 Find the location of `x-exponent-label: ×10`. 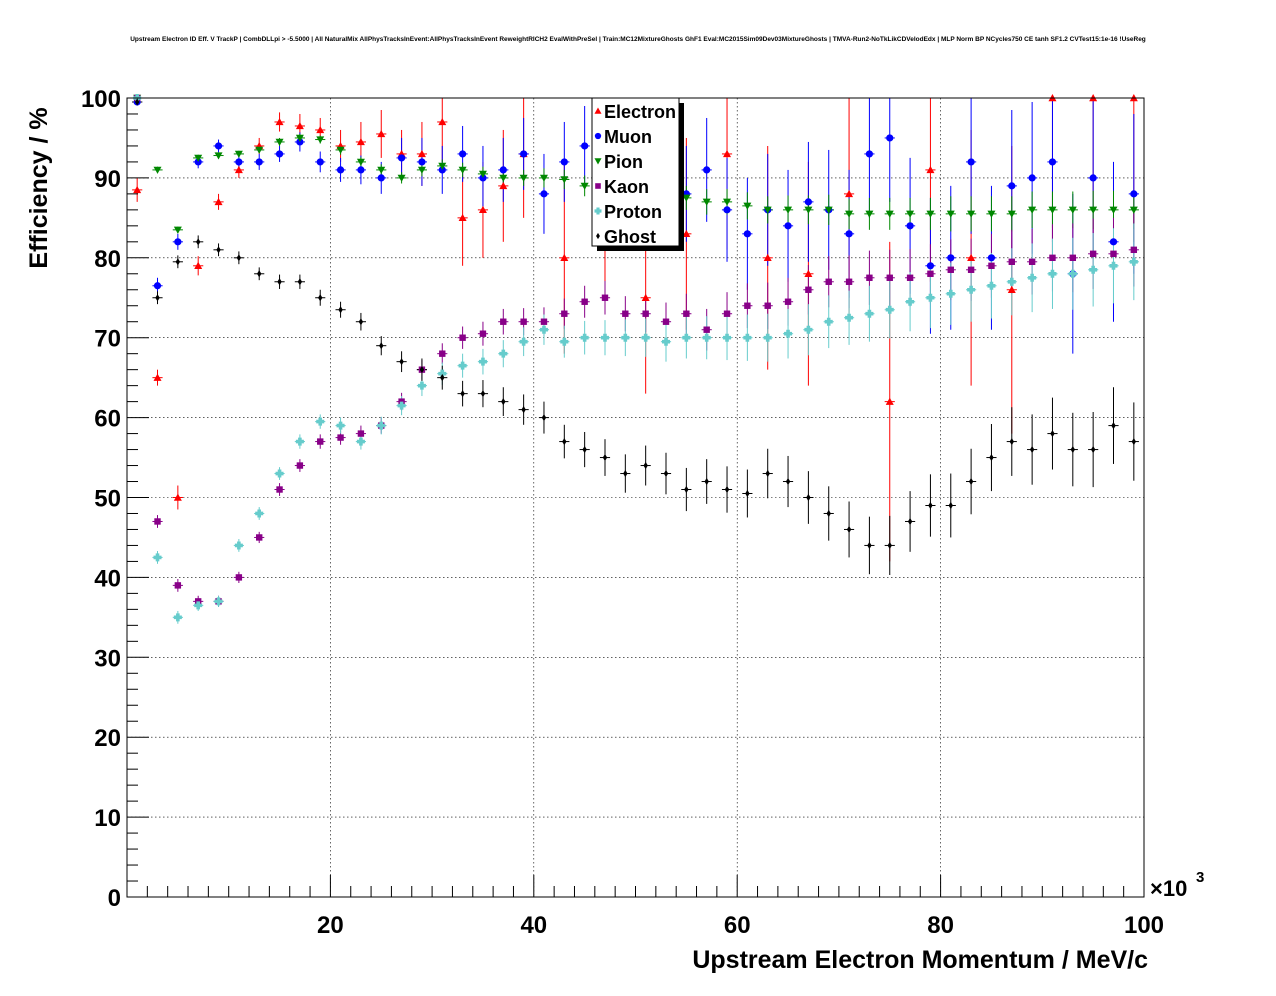

x-exponent-label: ×10 is located at coordinates (1168, 888).